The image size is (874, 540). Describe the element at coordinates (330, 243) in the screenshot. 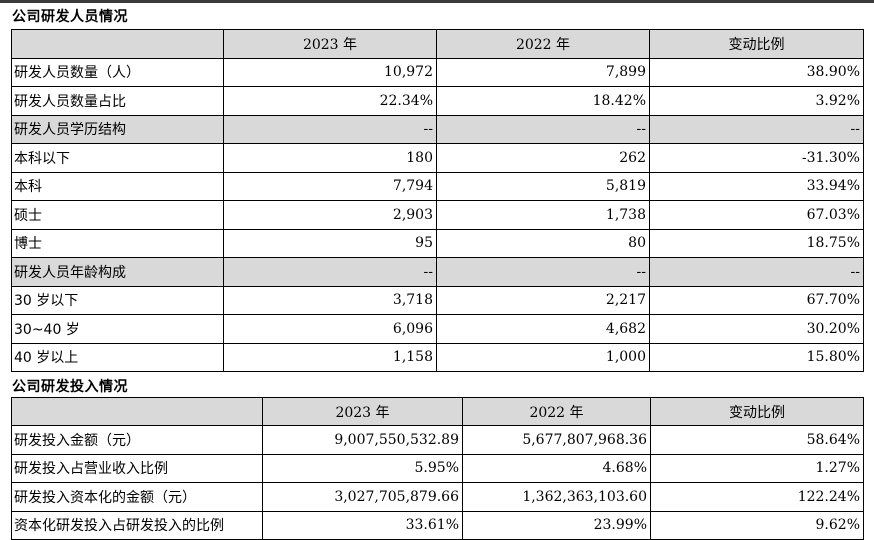

I see `value-2023: 95` at that location.